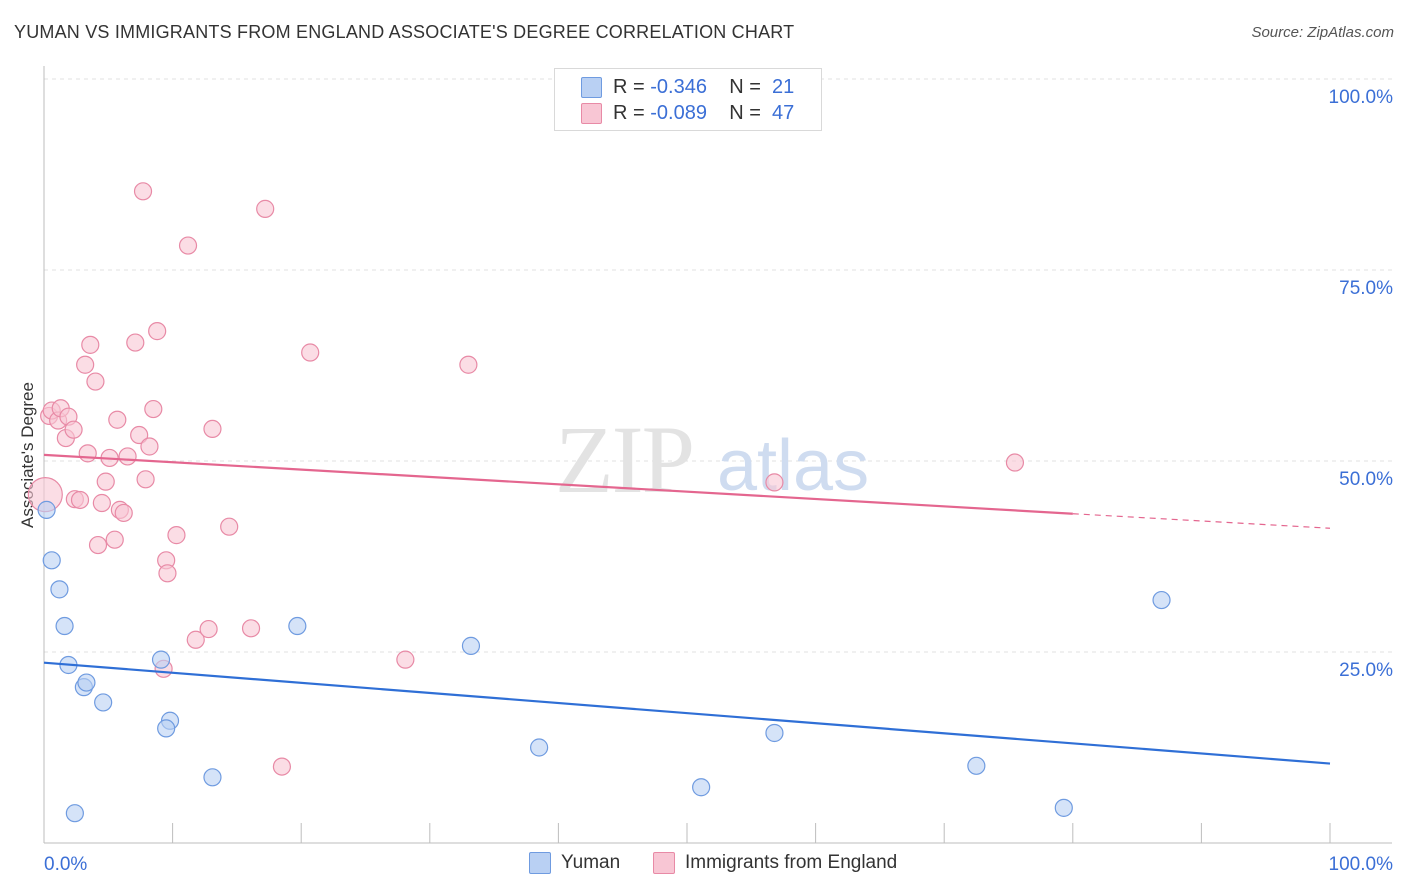  Describe the element at coordinates (1366, 479) in the screenshot. I see `y-tick-label: 50.0%` at that location.